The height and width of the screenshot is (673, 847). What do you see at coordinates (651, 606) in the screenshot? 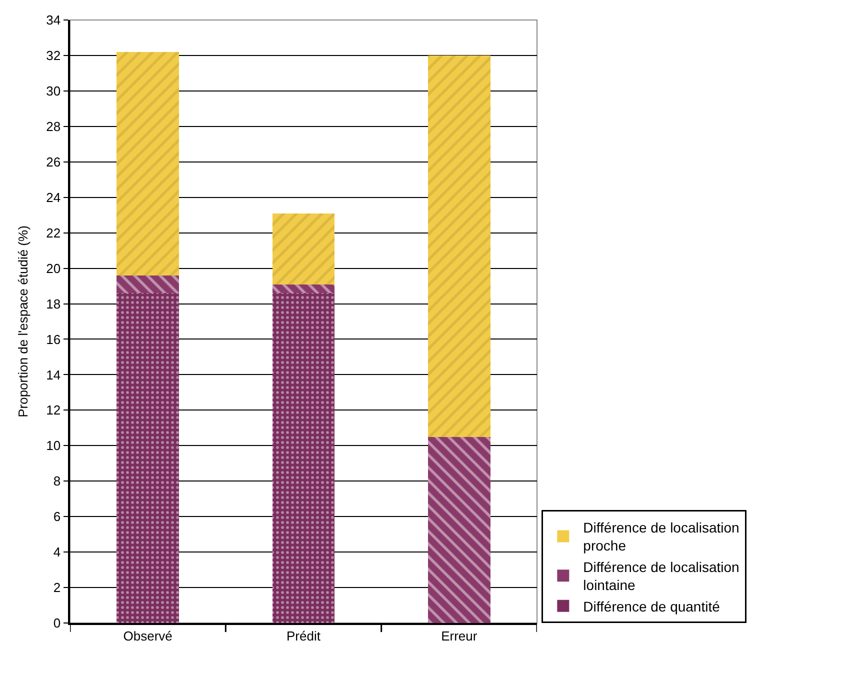
I see `legend-label: Différence de quantité` at bounding box center [651, 606].